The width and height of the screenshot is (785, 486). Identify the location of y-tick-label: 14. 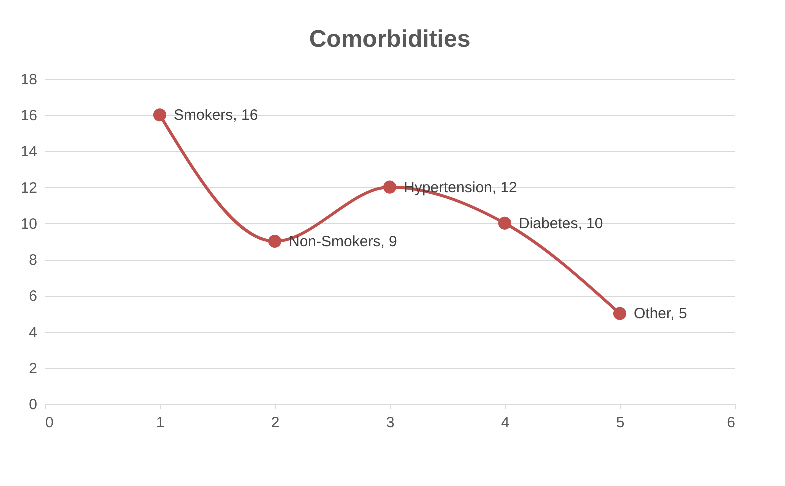
(29, 152).